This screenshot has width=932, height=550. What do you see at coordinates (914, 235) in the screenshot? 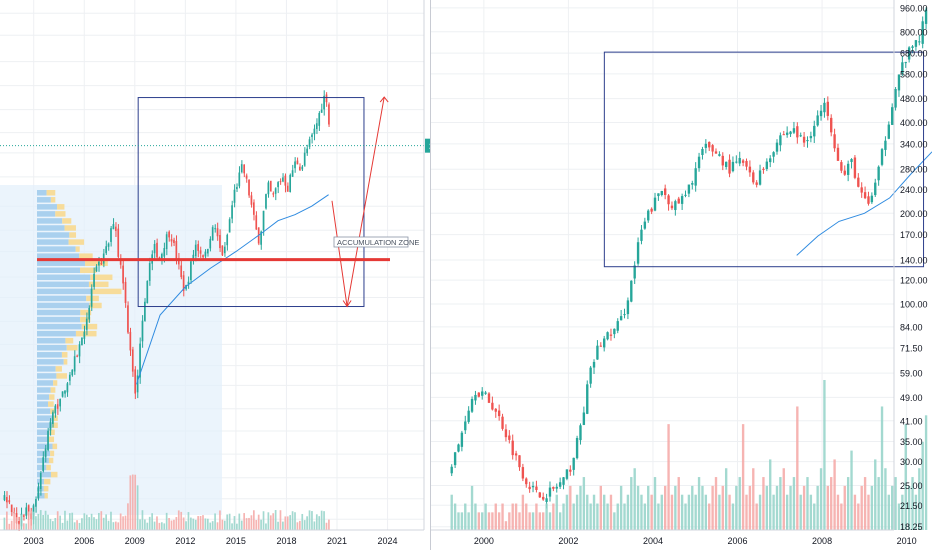
I see `price-tick-label: 170.00` at bounding box center [914, 235].